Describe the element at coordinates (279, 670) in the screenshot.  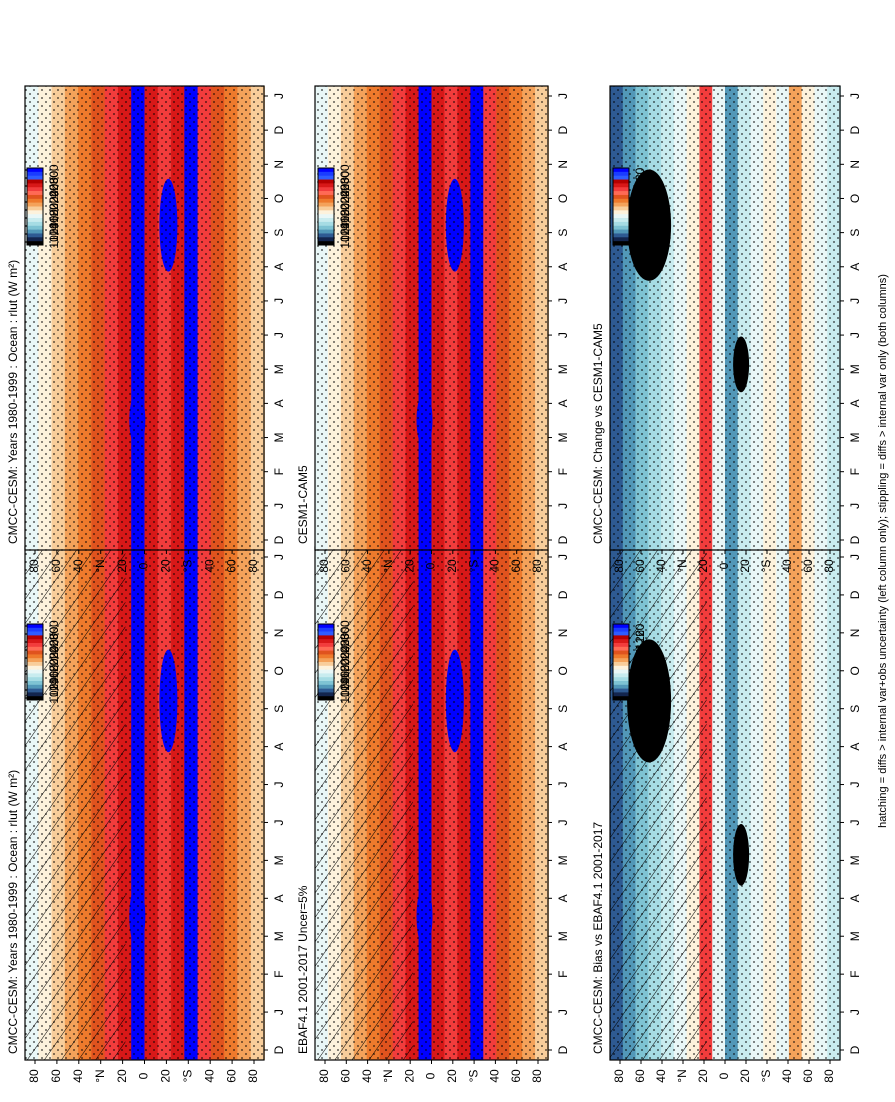
I see `month-label: O` at that location.